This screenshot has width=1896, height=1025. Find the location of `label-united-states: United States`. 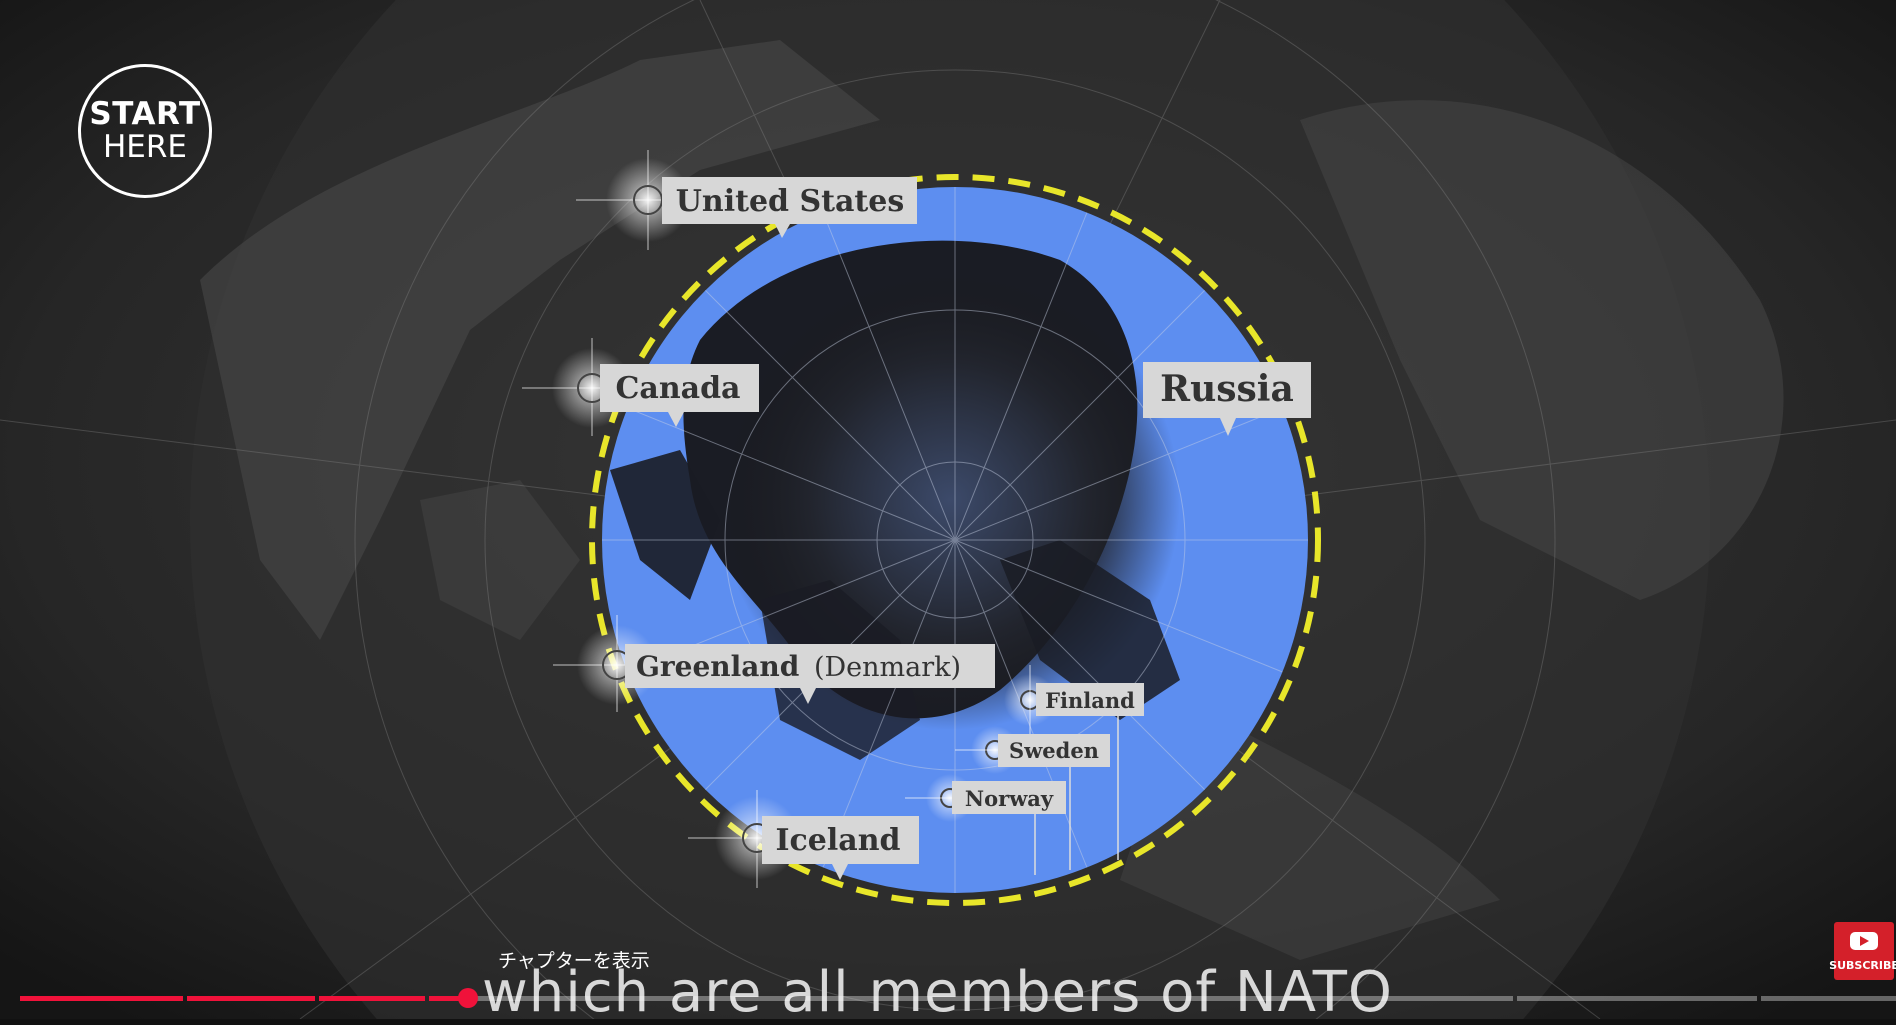

label-united-states: United States is located at coordinates (789, 207).